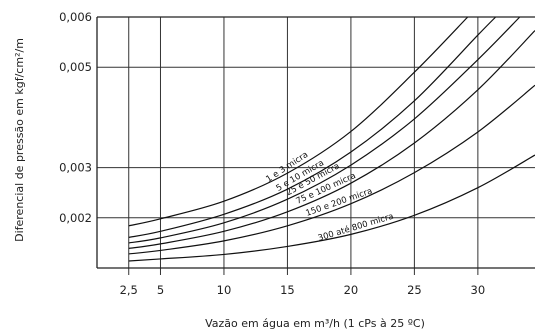 This screenshot has height=333, width=535. Describe the element at coordinates (129, 290) in the screenshot. I see `x-tick-label: 2,5` at that location.